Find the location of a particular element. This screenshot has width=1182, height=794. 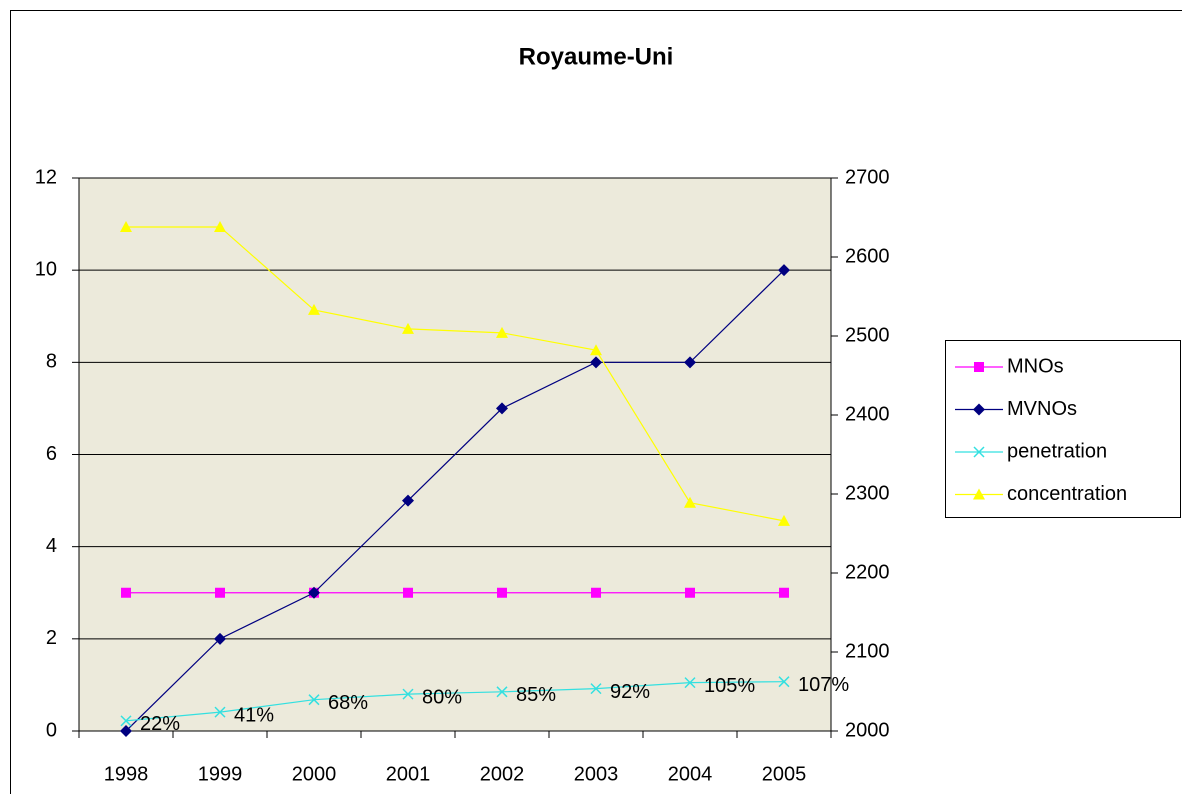

data-label: 41% is located at coordinates (254, 715).